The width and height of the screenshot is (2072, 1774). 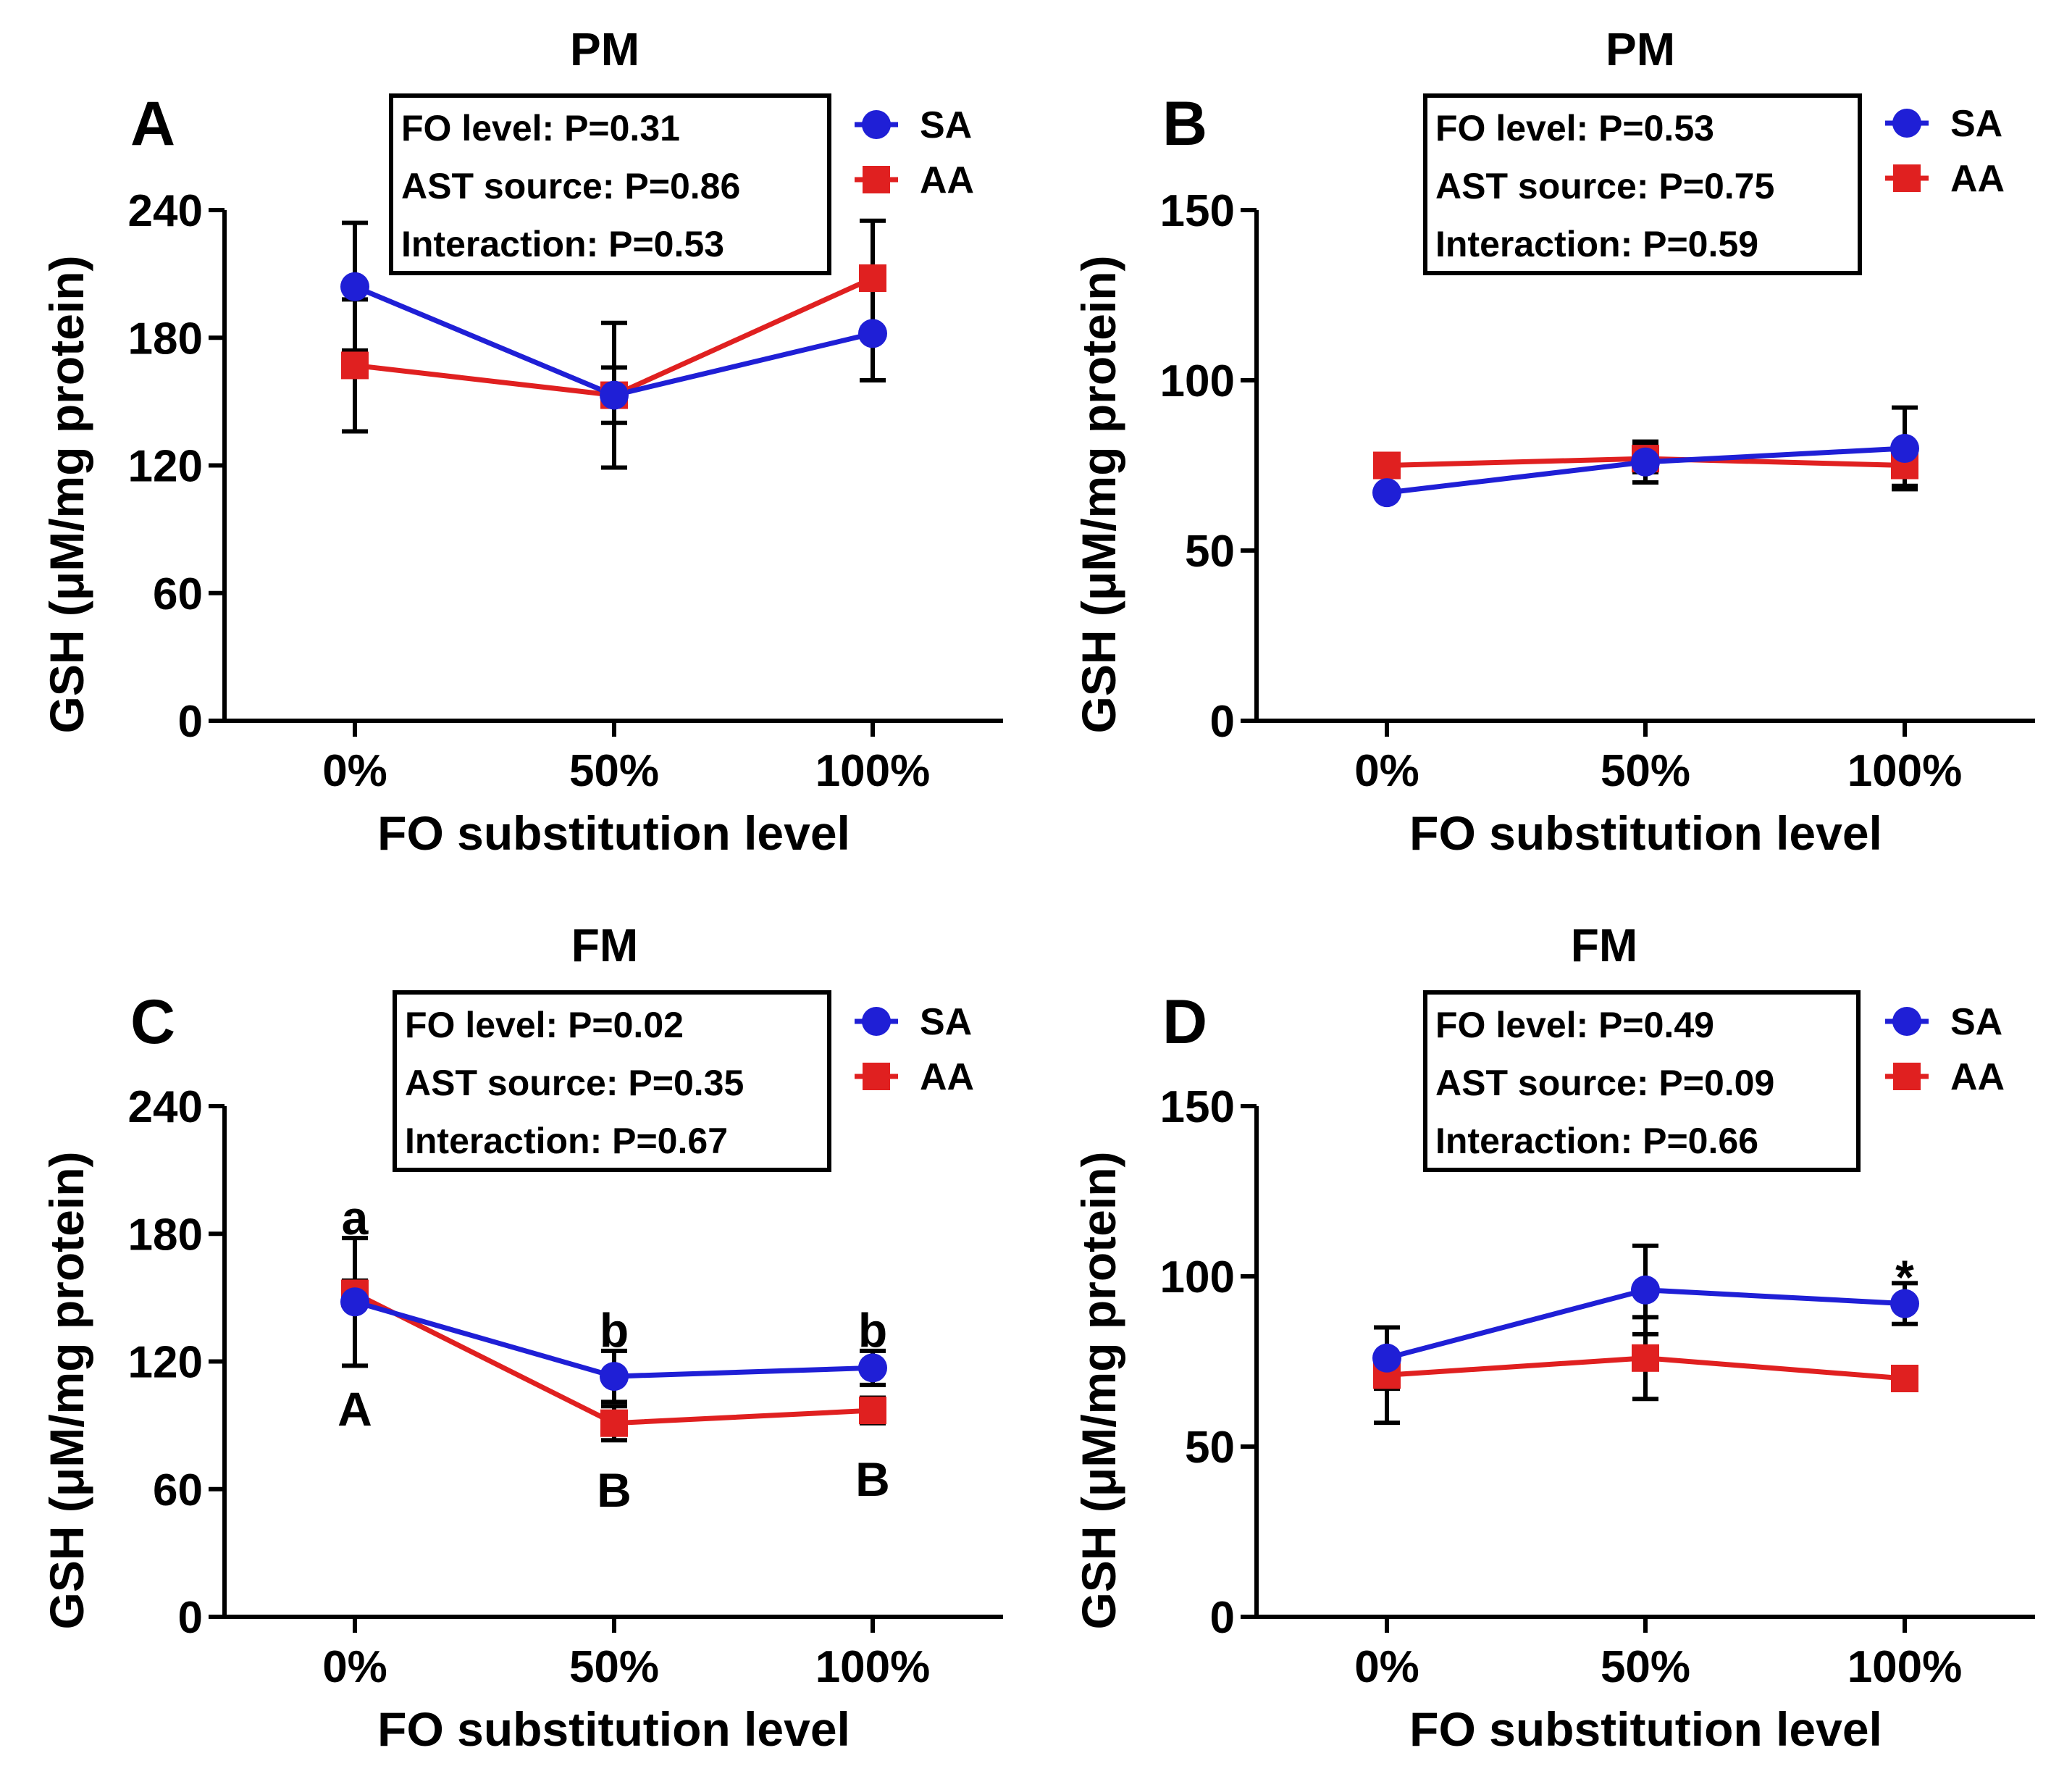 What do you see at coordinates (570, 186) in the screenshot?
I see `stats-line: AST source: P=0.86` at bounding box center [570, 186].